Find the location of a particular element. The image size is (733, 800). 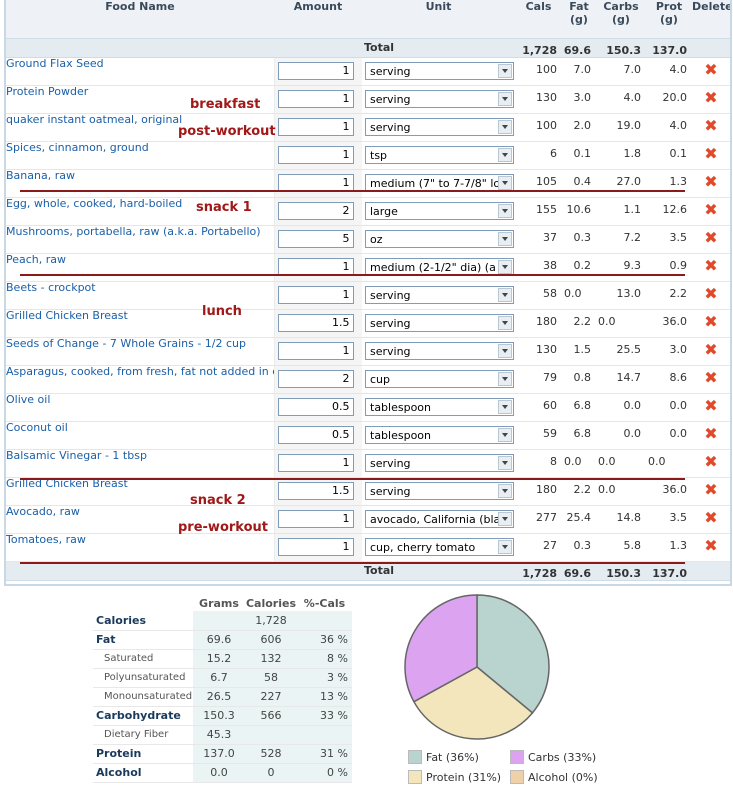

unit-select: avocado, California (bla is located at coordinates (439, 518).